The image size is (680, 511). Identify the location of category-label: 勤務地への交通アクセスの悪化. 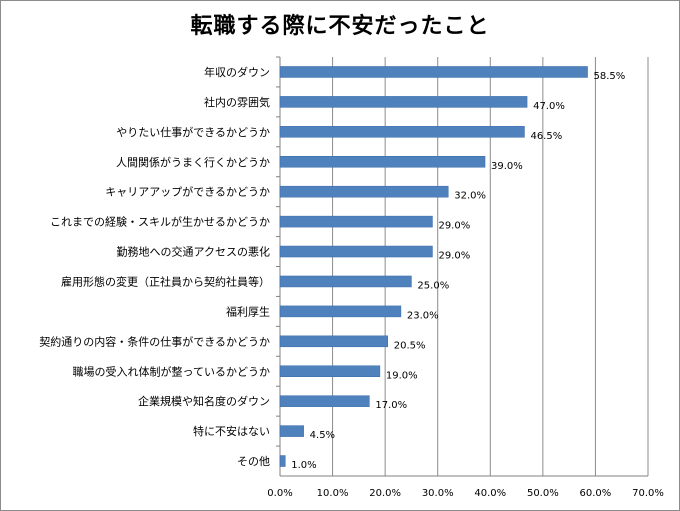
(193, 252).